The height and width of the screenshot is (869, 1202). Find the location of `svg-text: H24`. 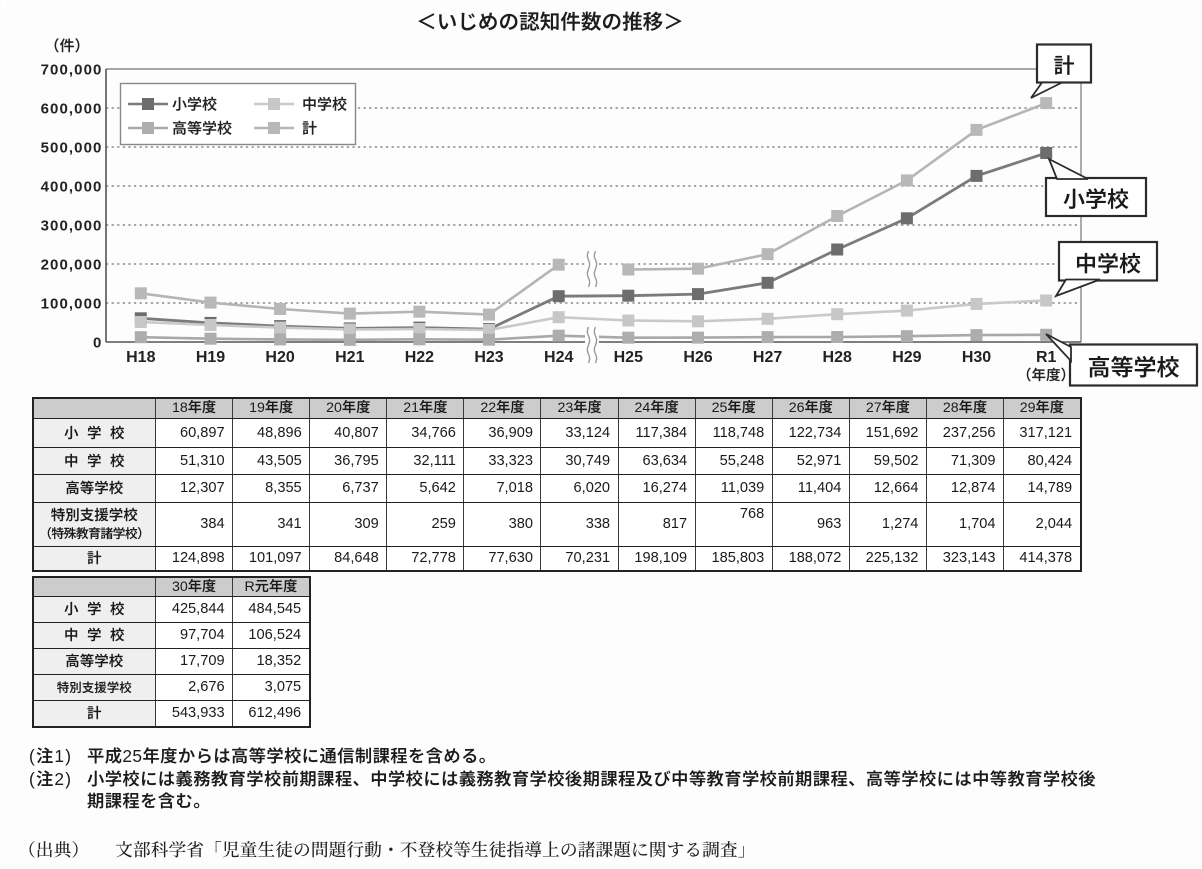

svg-text: H24 is located at coordinates (558, 357).